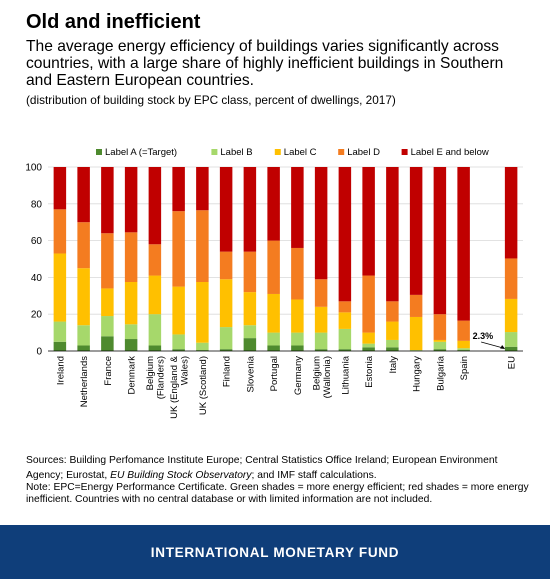  Describe the element at coordinates (321, 341) in the screenshot. I see `bar-belgium-wallonia-label-b` at that location.